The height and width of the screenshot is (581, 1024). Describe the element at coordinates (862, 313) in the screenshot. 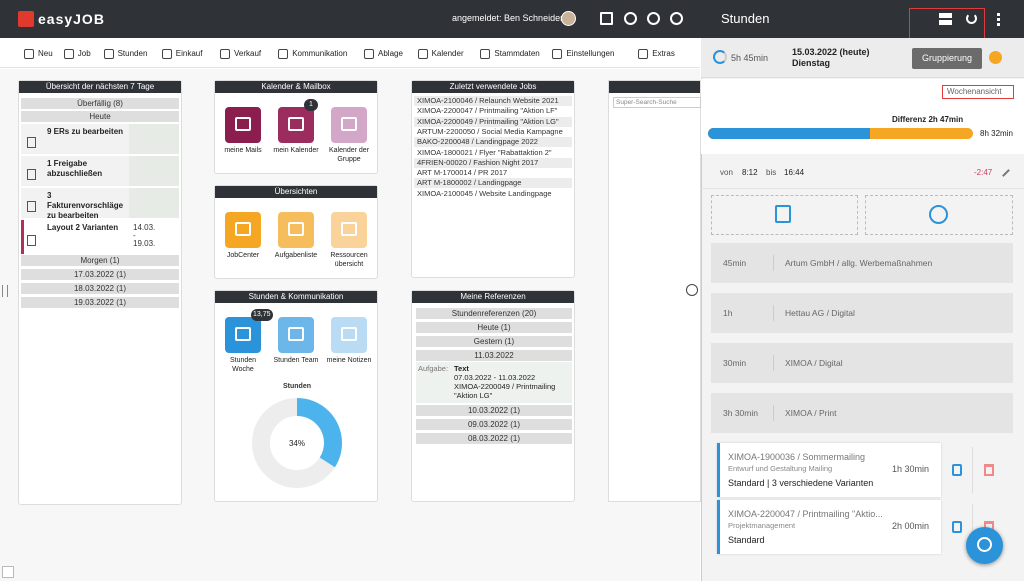

I see `entry-row: 1h Hettau AG / Digital` at that location.